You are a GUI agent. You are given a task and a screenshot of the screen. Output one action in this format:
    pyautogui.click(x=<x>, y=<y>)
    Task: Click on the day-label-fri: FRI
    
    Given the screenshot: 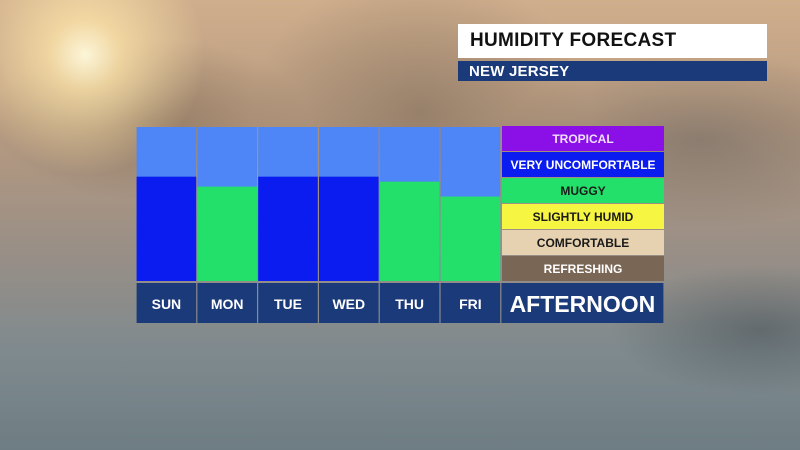 What is the action you would take?
    pyautogui.click(x=470, y=304)
    